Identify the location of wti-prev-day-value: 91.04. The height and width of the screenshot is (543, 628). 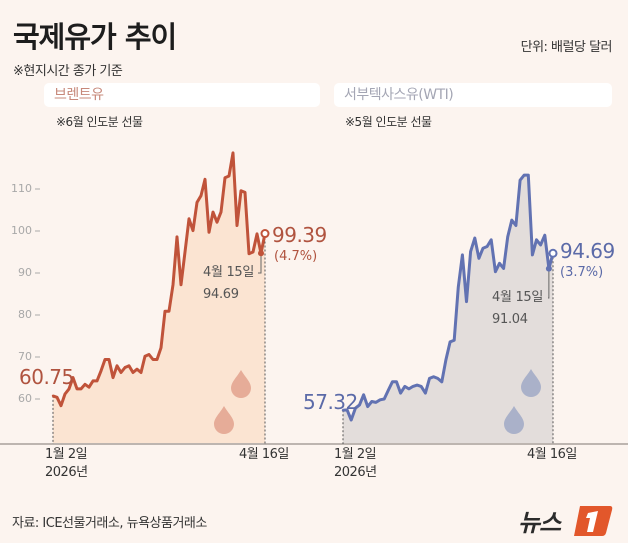
(510, 319).